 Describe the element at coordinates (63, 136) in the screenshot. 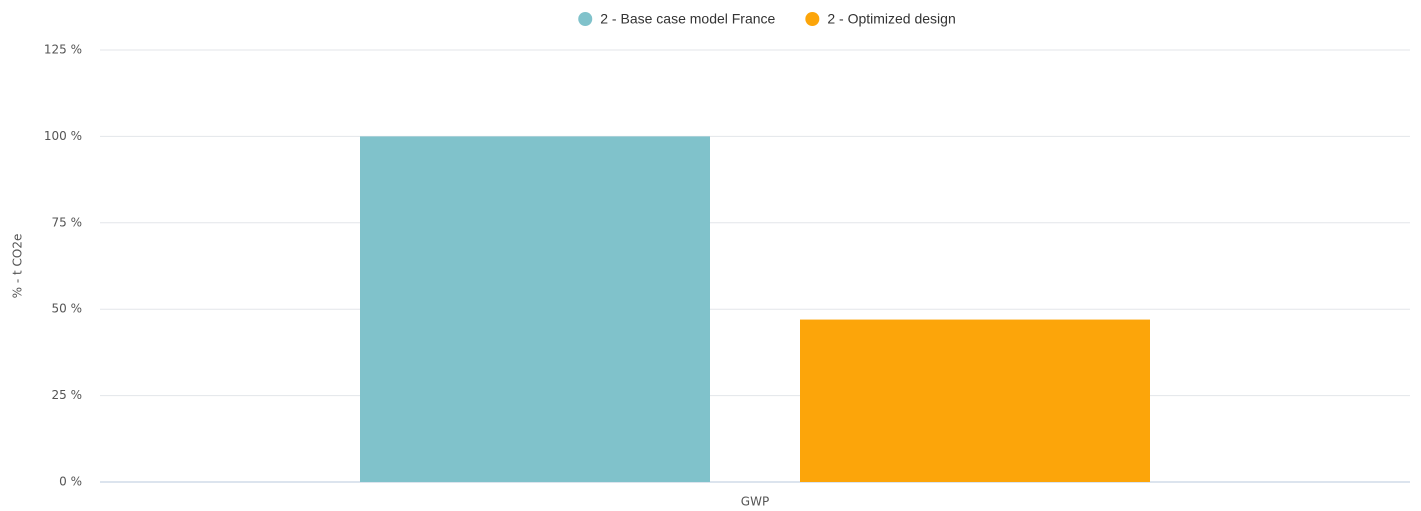

I see `y-tick-label: 100 %` at that location.